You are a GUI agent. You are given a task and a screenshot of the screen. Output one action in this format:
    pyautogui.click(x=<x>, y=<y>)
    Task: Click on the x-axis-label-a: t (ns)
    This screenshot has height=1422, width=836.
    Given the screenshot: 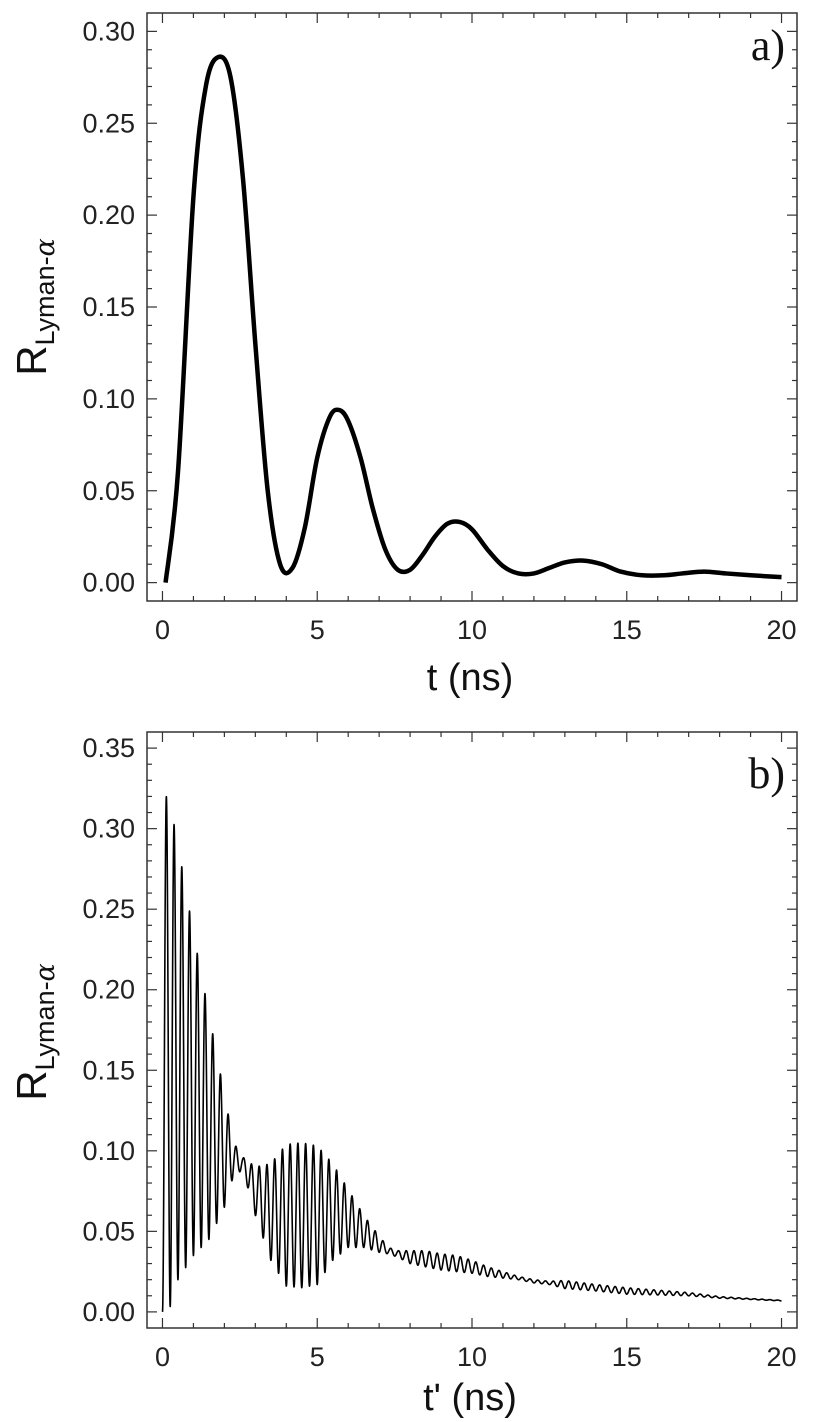 What is the action you would take?
    pyautogui.click(x=470, y=678)
    